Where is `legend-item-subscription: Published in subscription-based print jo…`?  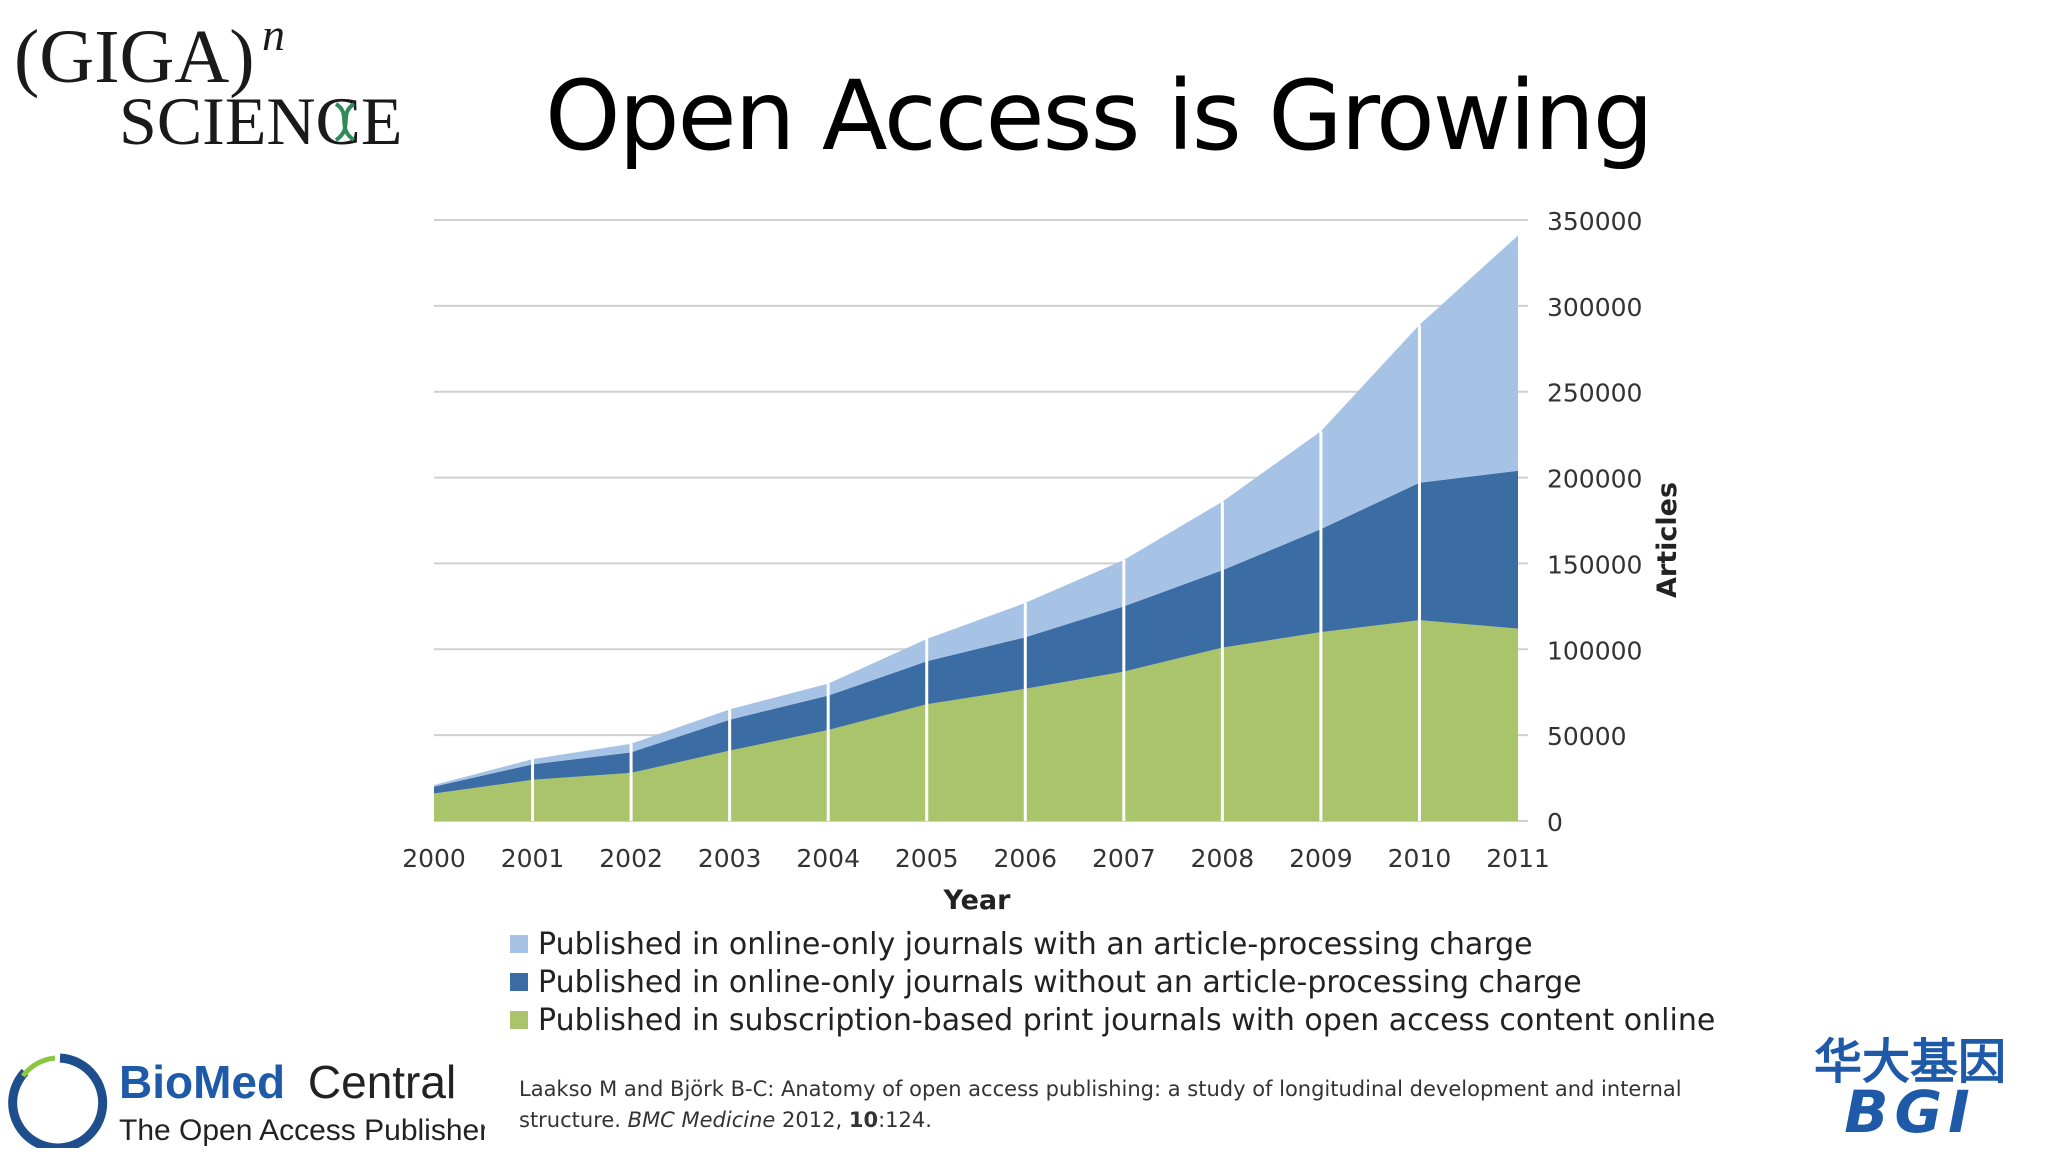 legend-item-subscription: Published in subscription-based print jo… is located at coordinates (1112, 1020).